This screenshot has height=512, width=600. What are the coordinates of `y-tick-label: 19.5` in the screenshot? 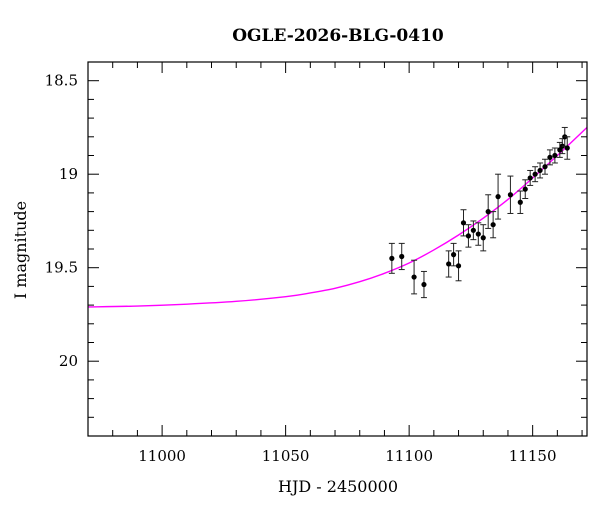 It's located at (61, 268).